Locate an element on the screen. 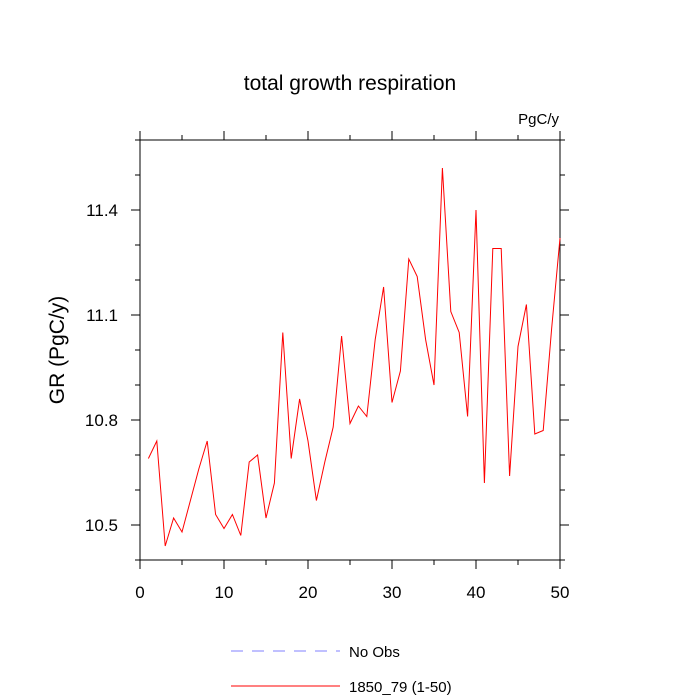 The width and height of the screenshot is (700, 700). units-label: PgC/y is located at coordinates (538, 119).